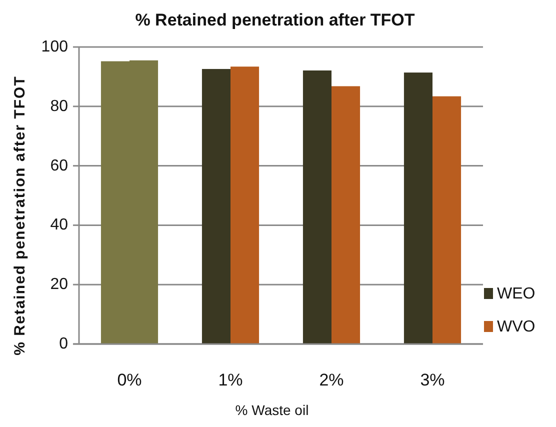  I want to click on y-tick-label: 0, so click(63, 344).